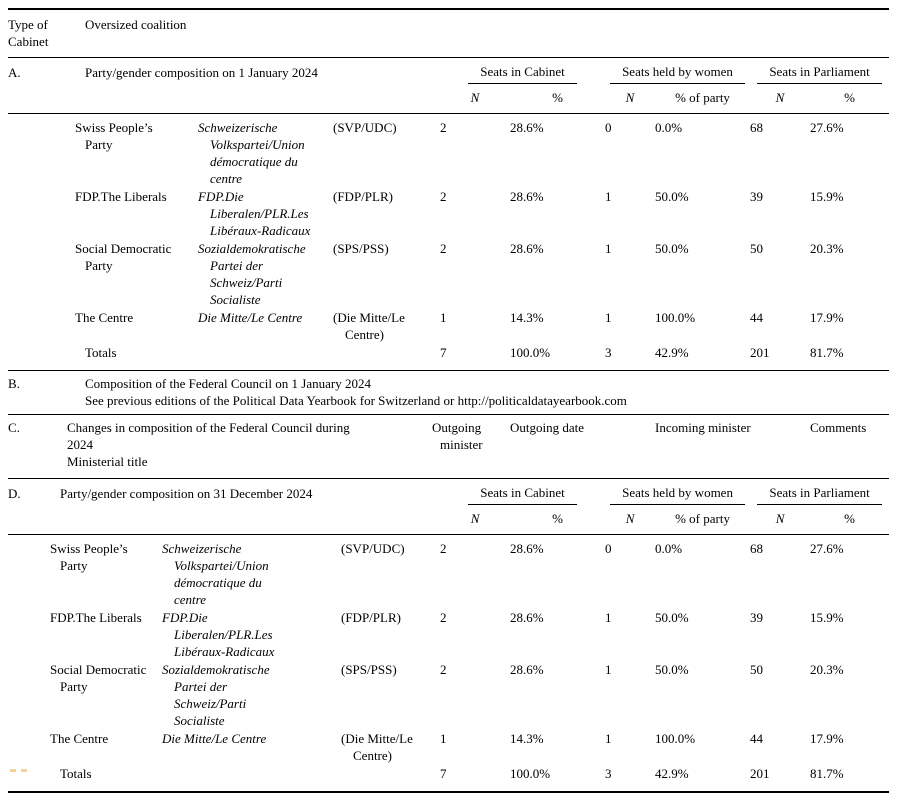 The width and height of the screenshot is (897, 801). I want to click on party-native-name: Die Mitte/Le Centre, so click(214, 738).